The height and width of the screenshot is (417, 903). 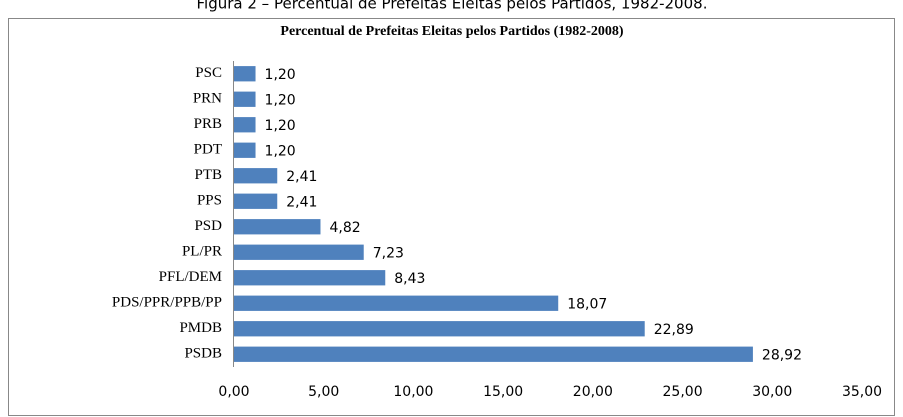 I want to click on x-tick-label: 15,00, so click(x=503, y=392).